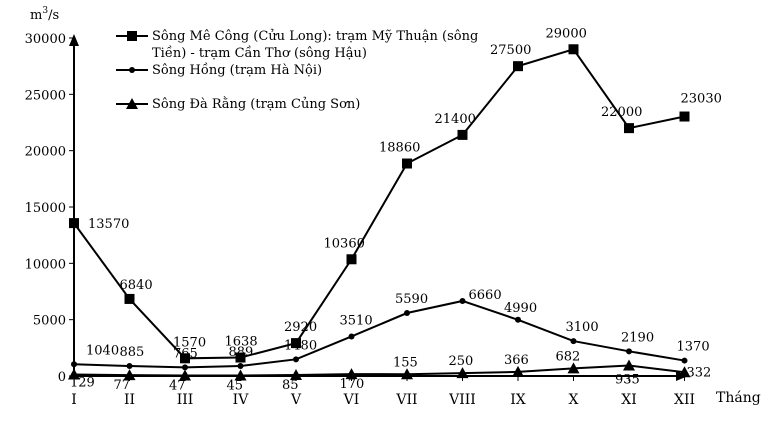 Image resolution: width=783 pixels, height=428 pixels. I want to click on y-tick-label: 20000, so click(45, 152).